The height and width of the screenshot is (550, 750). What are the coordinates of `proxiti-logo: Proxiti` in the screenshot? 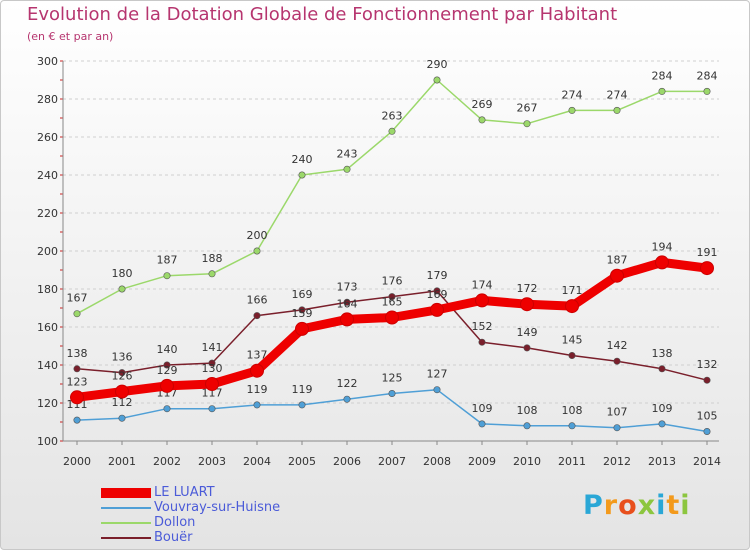 It's located at (637, 505).